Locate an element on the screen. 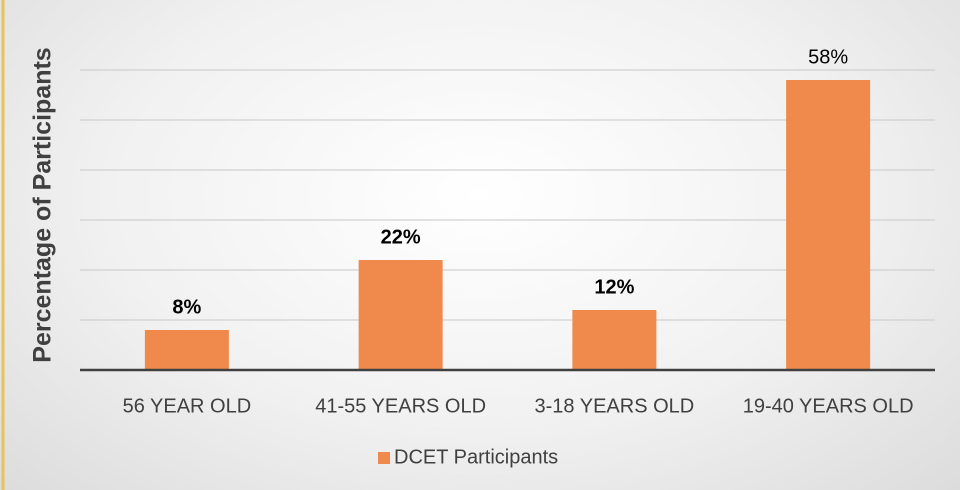 The height and width of the screenshot is (490, 960). x-tick-label: 19-40 YEARS OLD is located at coordinates (828, 406).